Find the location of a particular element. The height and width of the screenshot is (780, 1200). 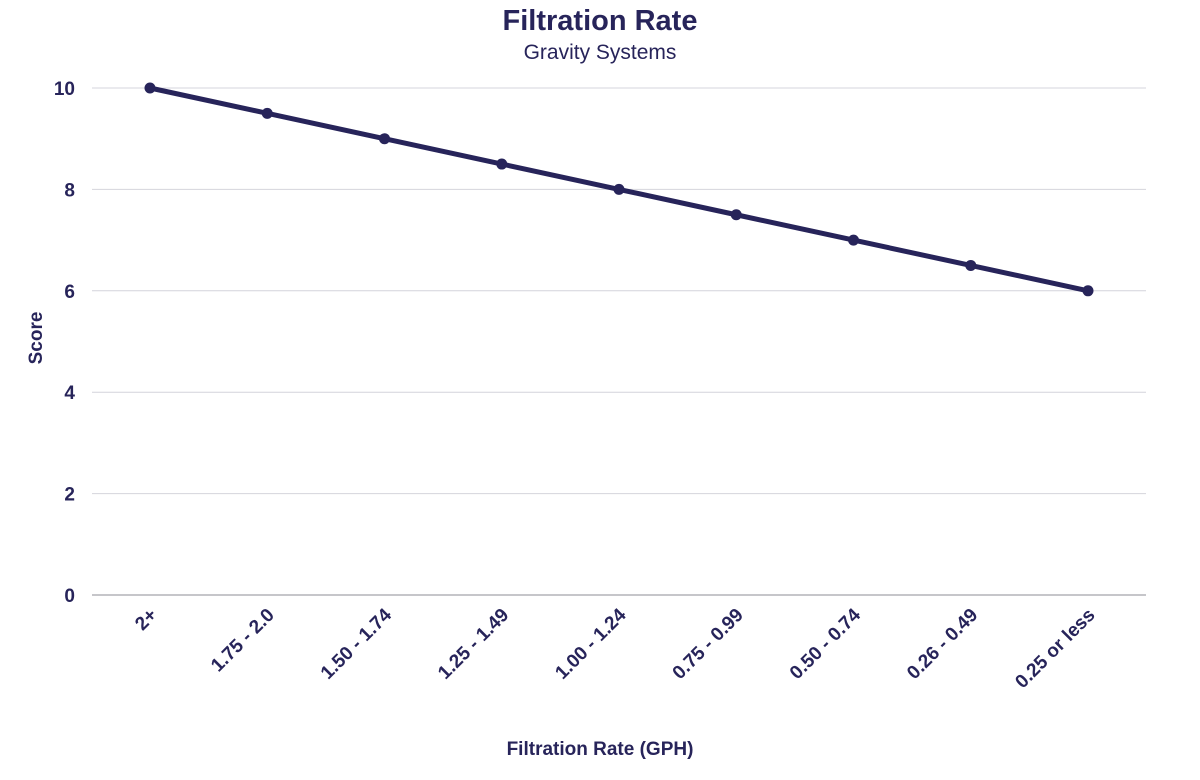

x-tick-label-2: 1.50 - 1.74 is located at coordinates (356, 643).